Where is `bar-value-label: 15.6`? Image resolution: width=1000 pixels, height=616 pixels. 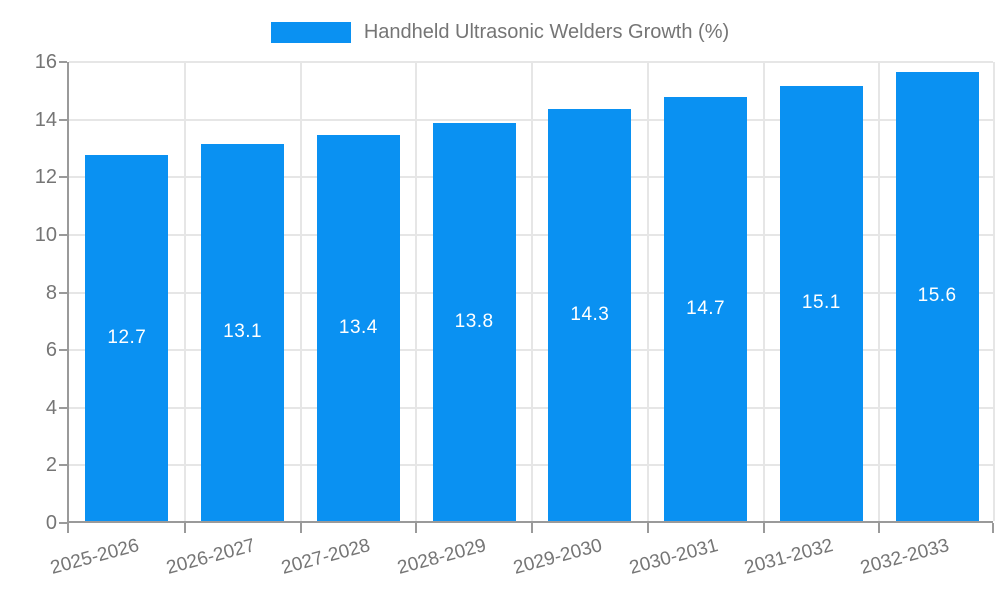
bar-value-label: 15.6 is located at coordinates (937, 296).